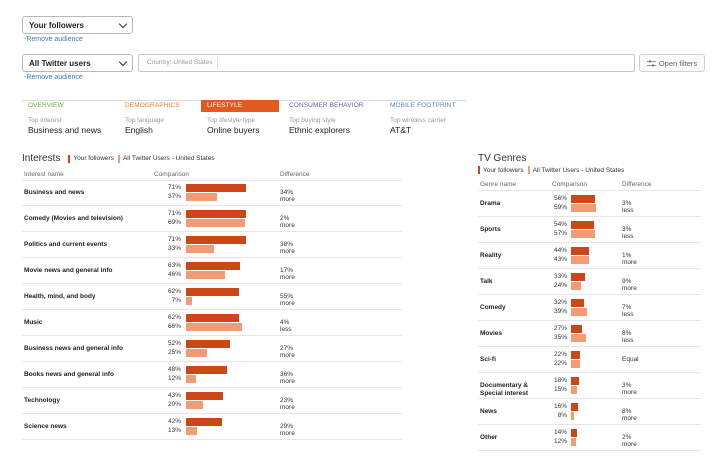  What do you see at coordinates (560, 207) in the screenshot?
I see `all-users-percent: 59%` at bounding box center [560, 207].